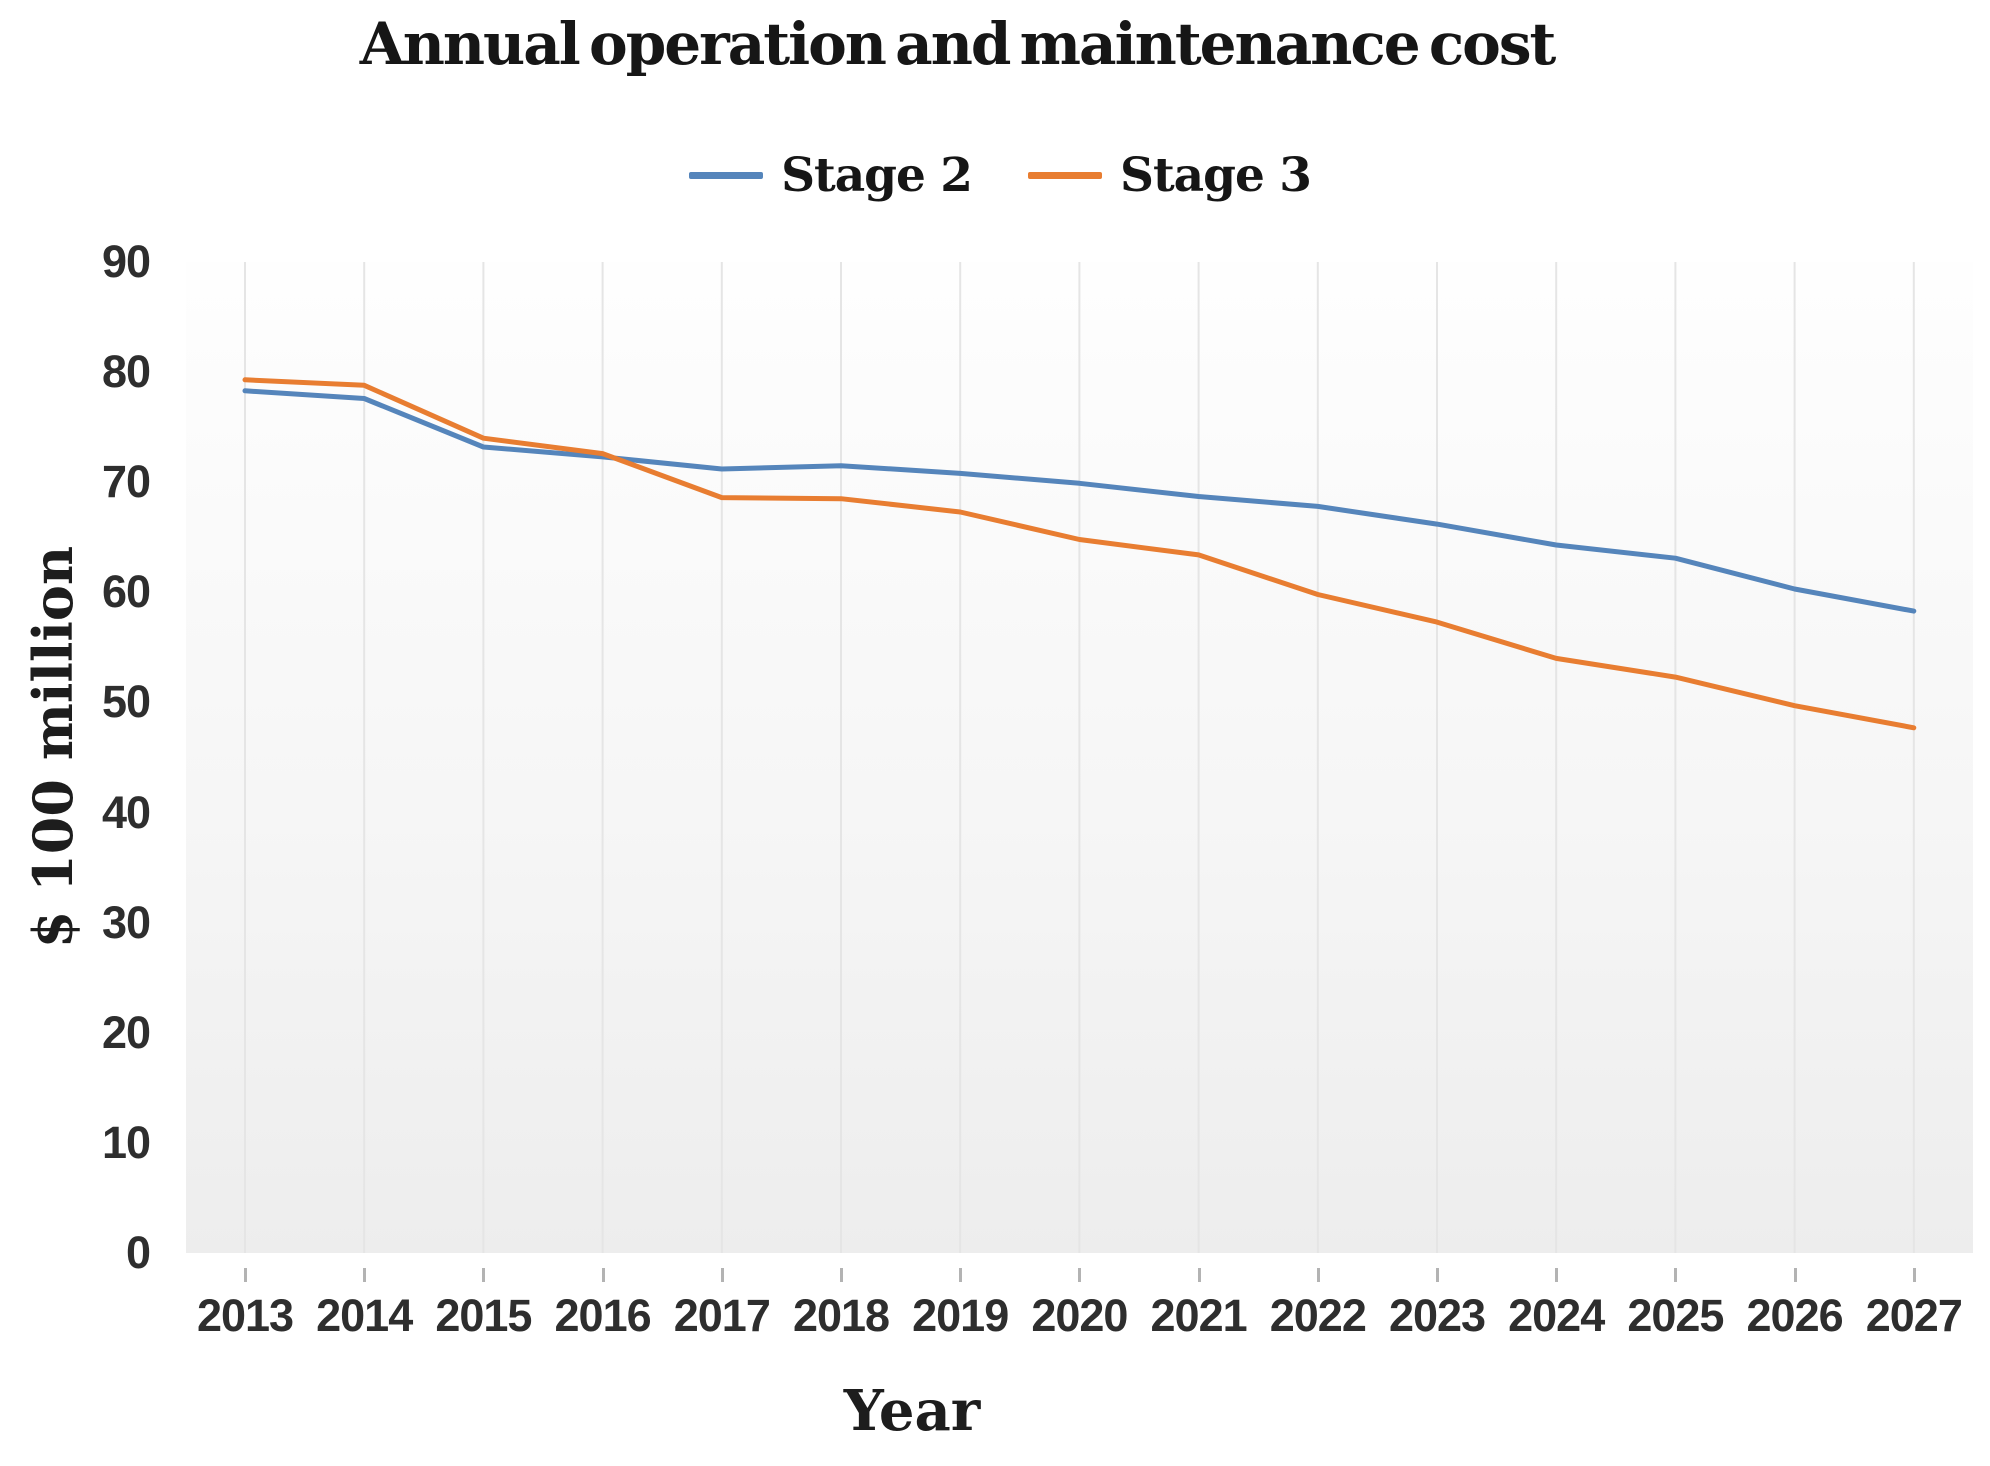 Image resolution: width=1990 pixels, height=1466 pixels. Describe the element at coordinates (1318, 1315) in the screenshot. I see `x-tick-label: 2022` at that location.